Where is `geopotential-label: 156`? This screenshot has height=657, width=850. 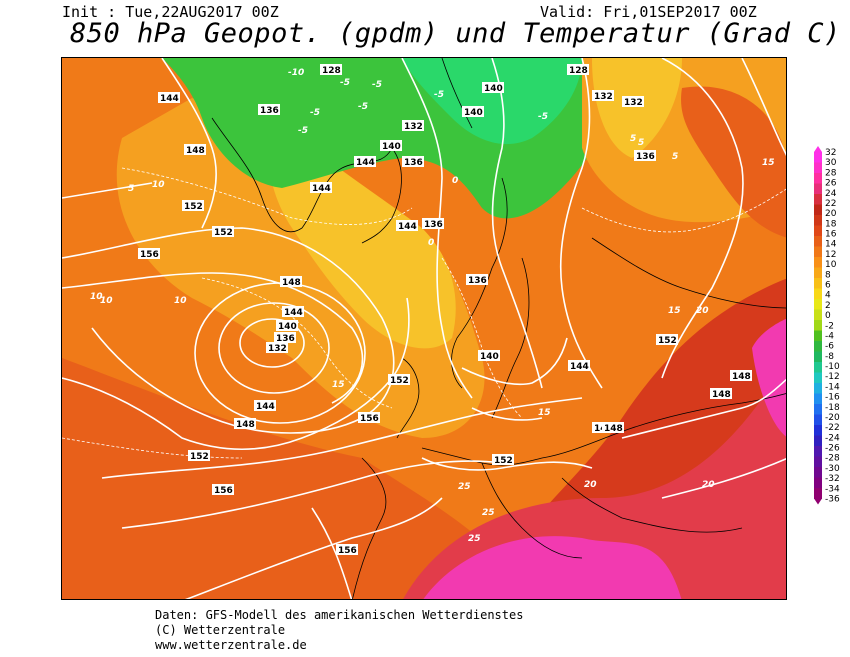
geopotential-label: 156 is located at coordinates (369, 419).